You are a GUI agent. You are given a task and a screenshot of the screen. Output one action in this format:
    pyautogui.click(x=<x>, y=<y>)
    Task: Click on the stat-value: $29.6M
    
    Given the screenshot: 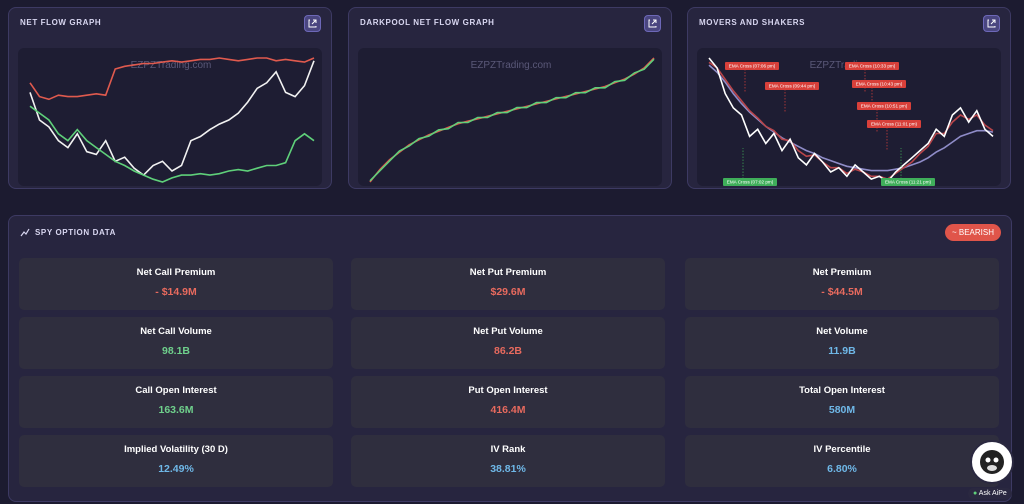 What is the action you would take?
    pyautogui.click(x=508, y=292)
    